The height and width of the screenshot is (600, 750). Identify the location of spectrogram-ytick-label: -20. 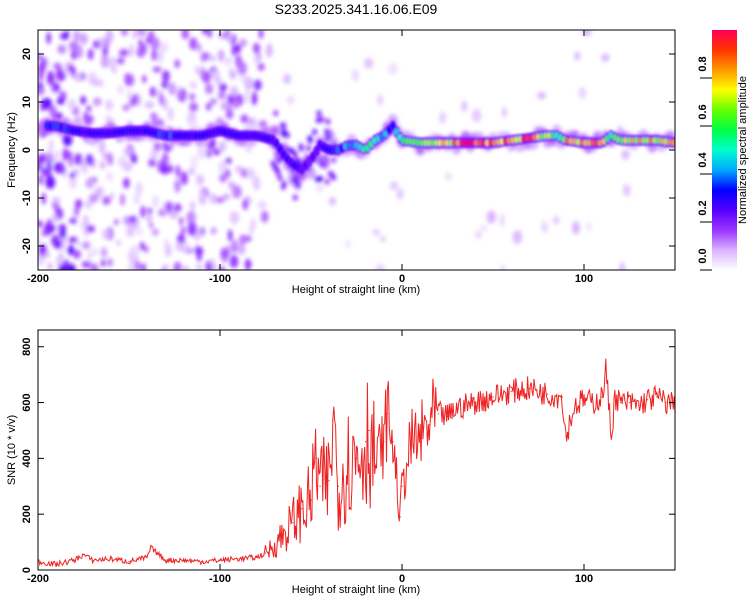
(27, 246).